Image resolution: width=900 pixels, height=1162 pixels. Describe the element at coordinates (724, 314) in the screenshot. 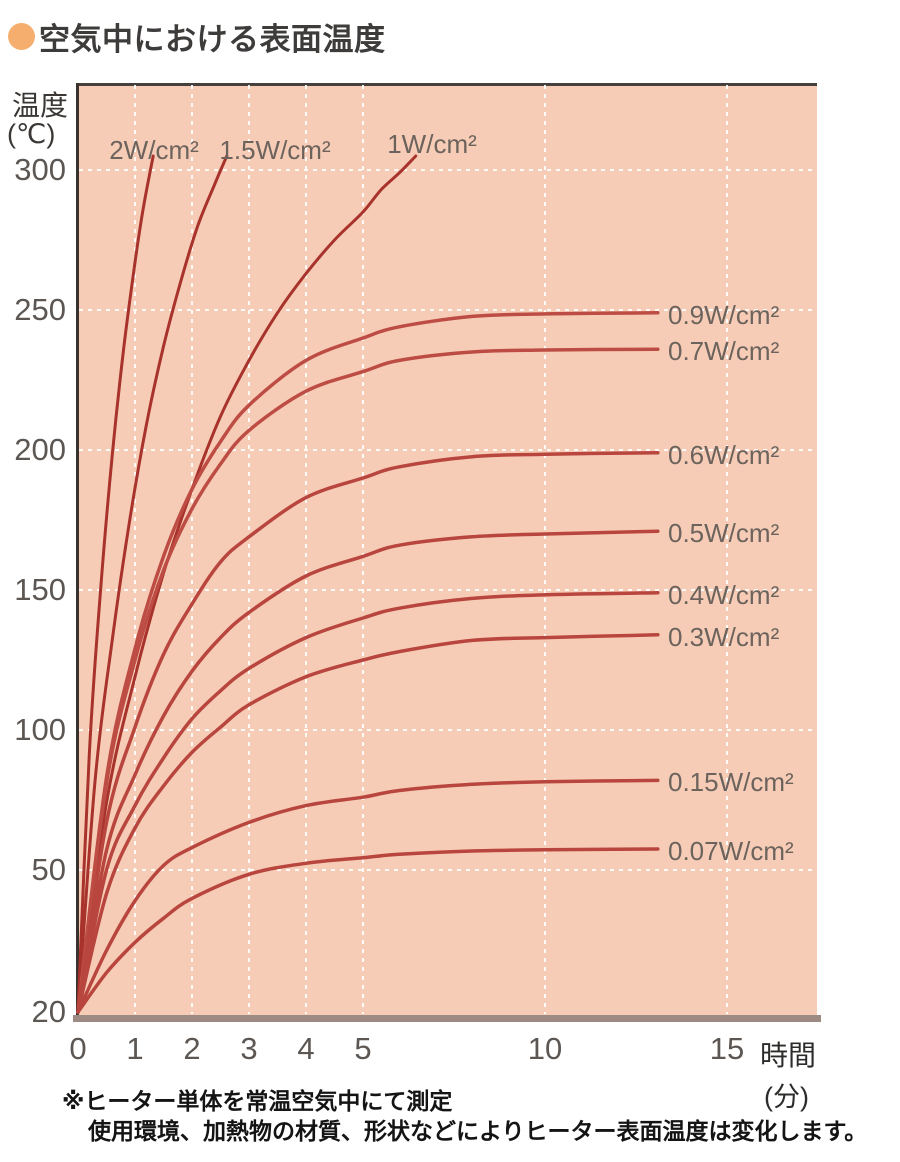

I see `curve-label-0.9w: 0.9W/cm²` at that location.